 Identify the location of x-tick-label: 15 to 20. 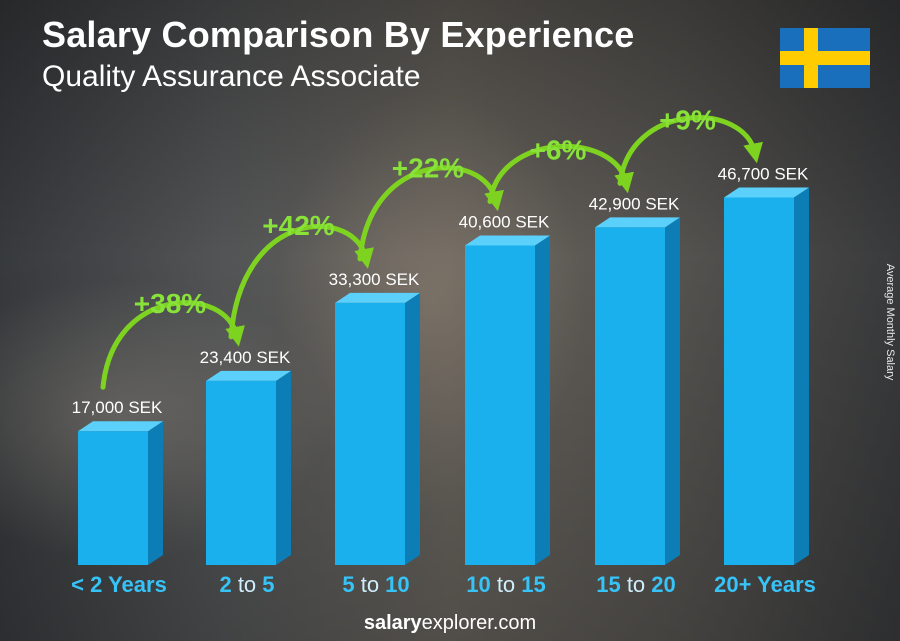
(636, 584).